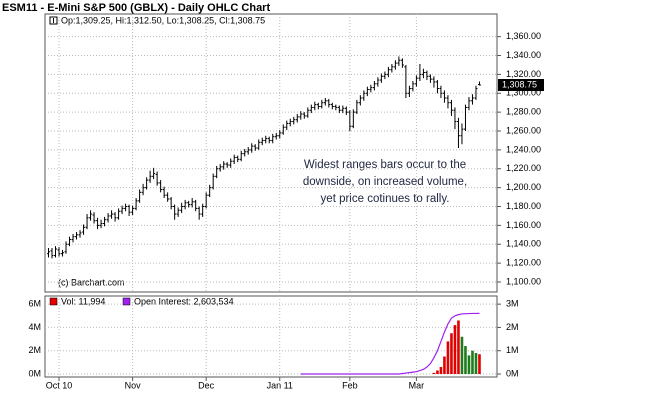 This screenshot has width=650, height=406. What do you see at coordinates (385, 165) in the screenshot?
I see `annotation: Widest ranges bars occur to the` at bounding box center [385, 165].